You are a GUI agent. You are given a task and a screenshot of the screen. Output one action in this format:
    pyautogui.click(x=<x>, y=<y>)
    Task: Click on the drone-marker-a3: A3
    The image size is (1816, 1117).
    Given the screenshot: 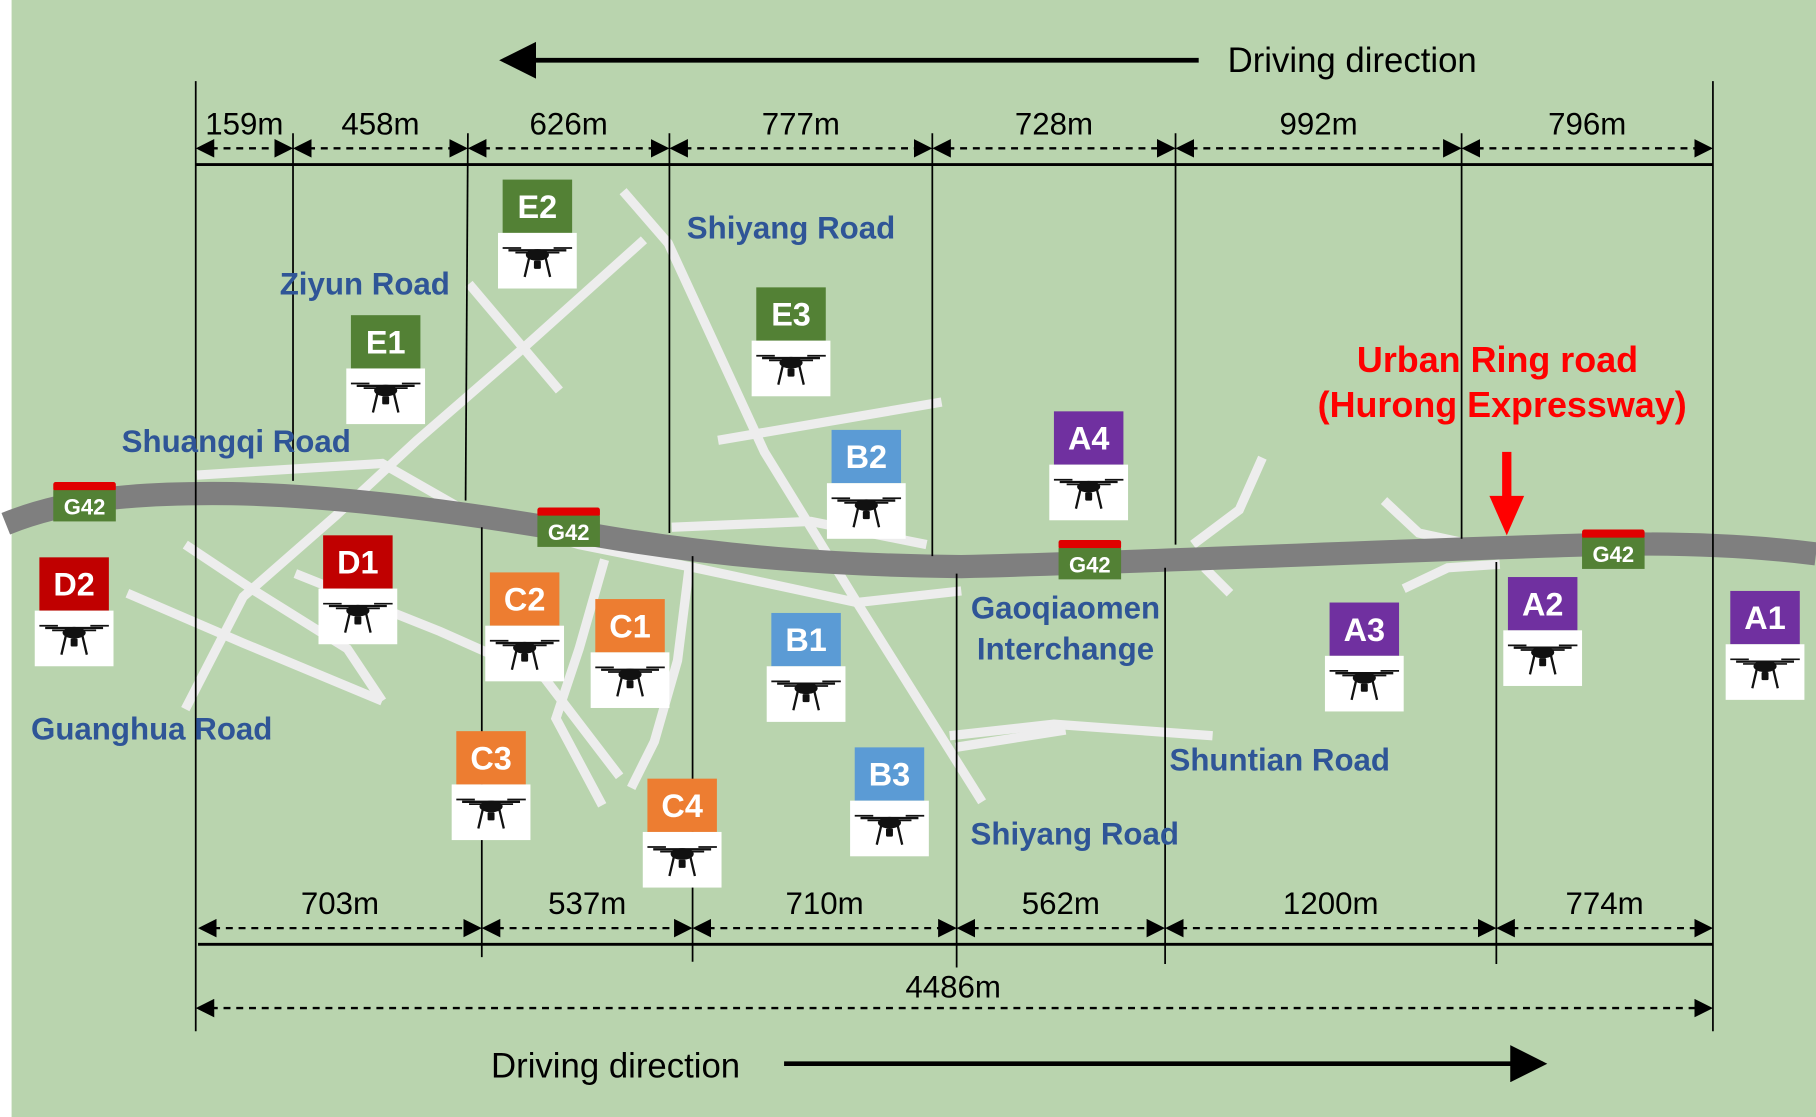 What is the action you would take?
    pyautogui.click(x=1364, y=657)
    